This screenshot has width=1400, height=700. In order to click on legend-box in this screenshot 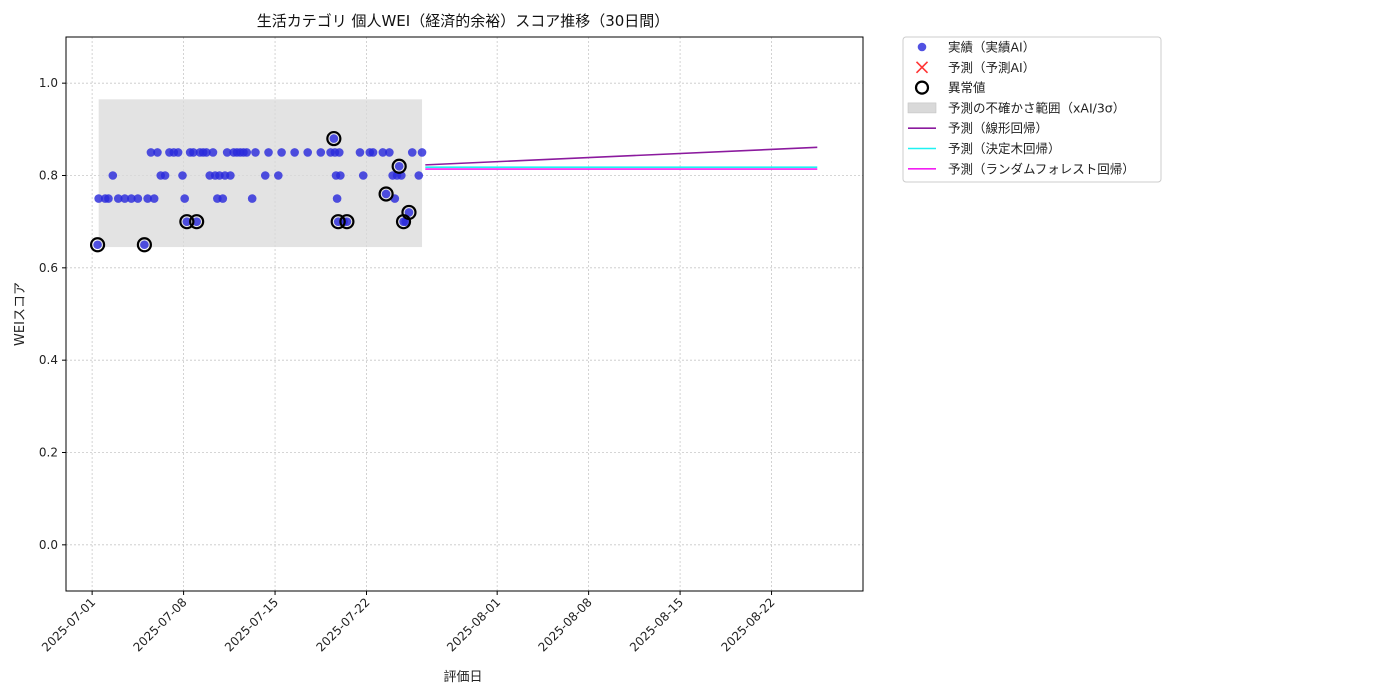, I will do `click(1032, 109)`.